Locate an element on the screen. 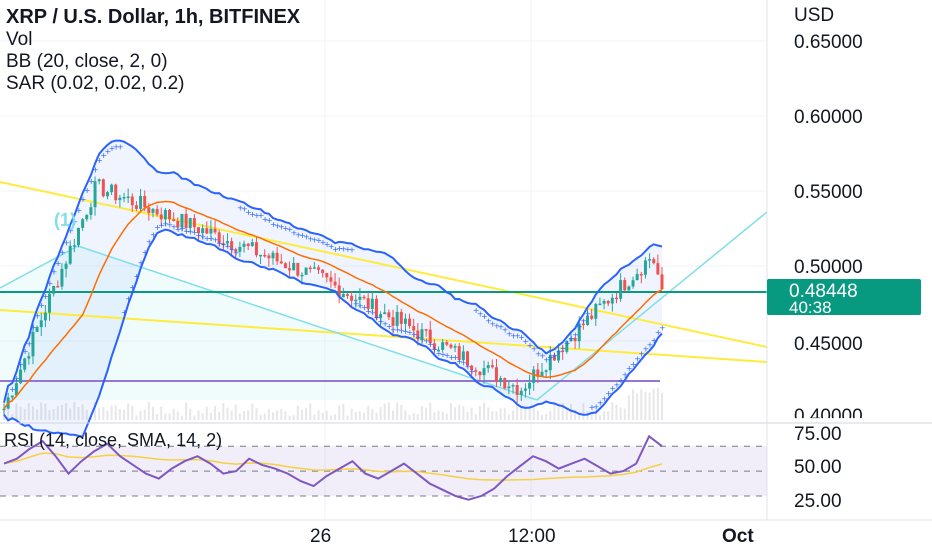 Image resolution: width=932 pixels, height=550 pixels. price-tick-0-60: 0.60000 is located at coordinates (828, 117).